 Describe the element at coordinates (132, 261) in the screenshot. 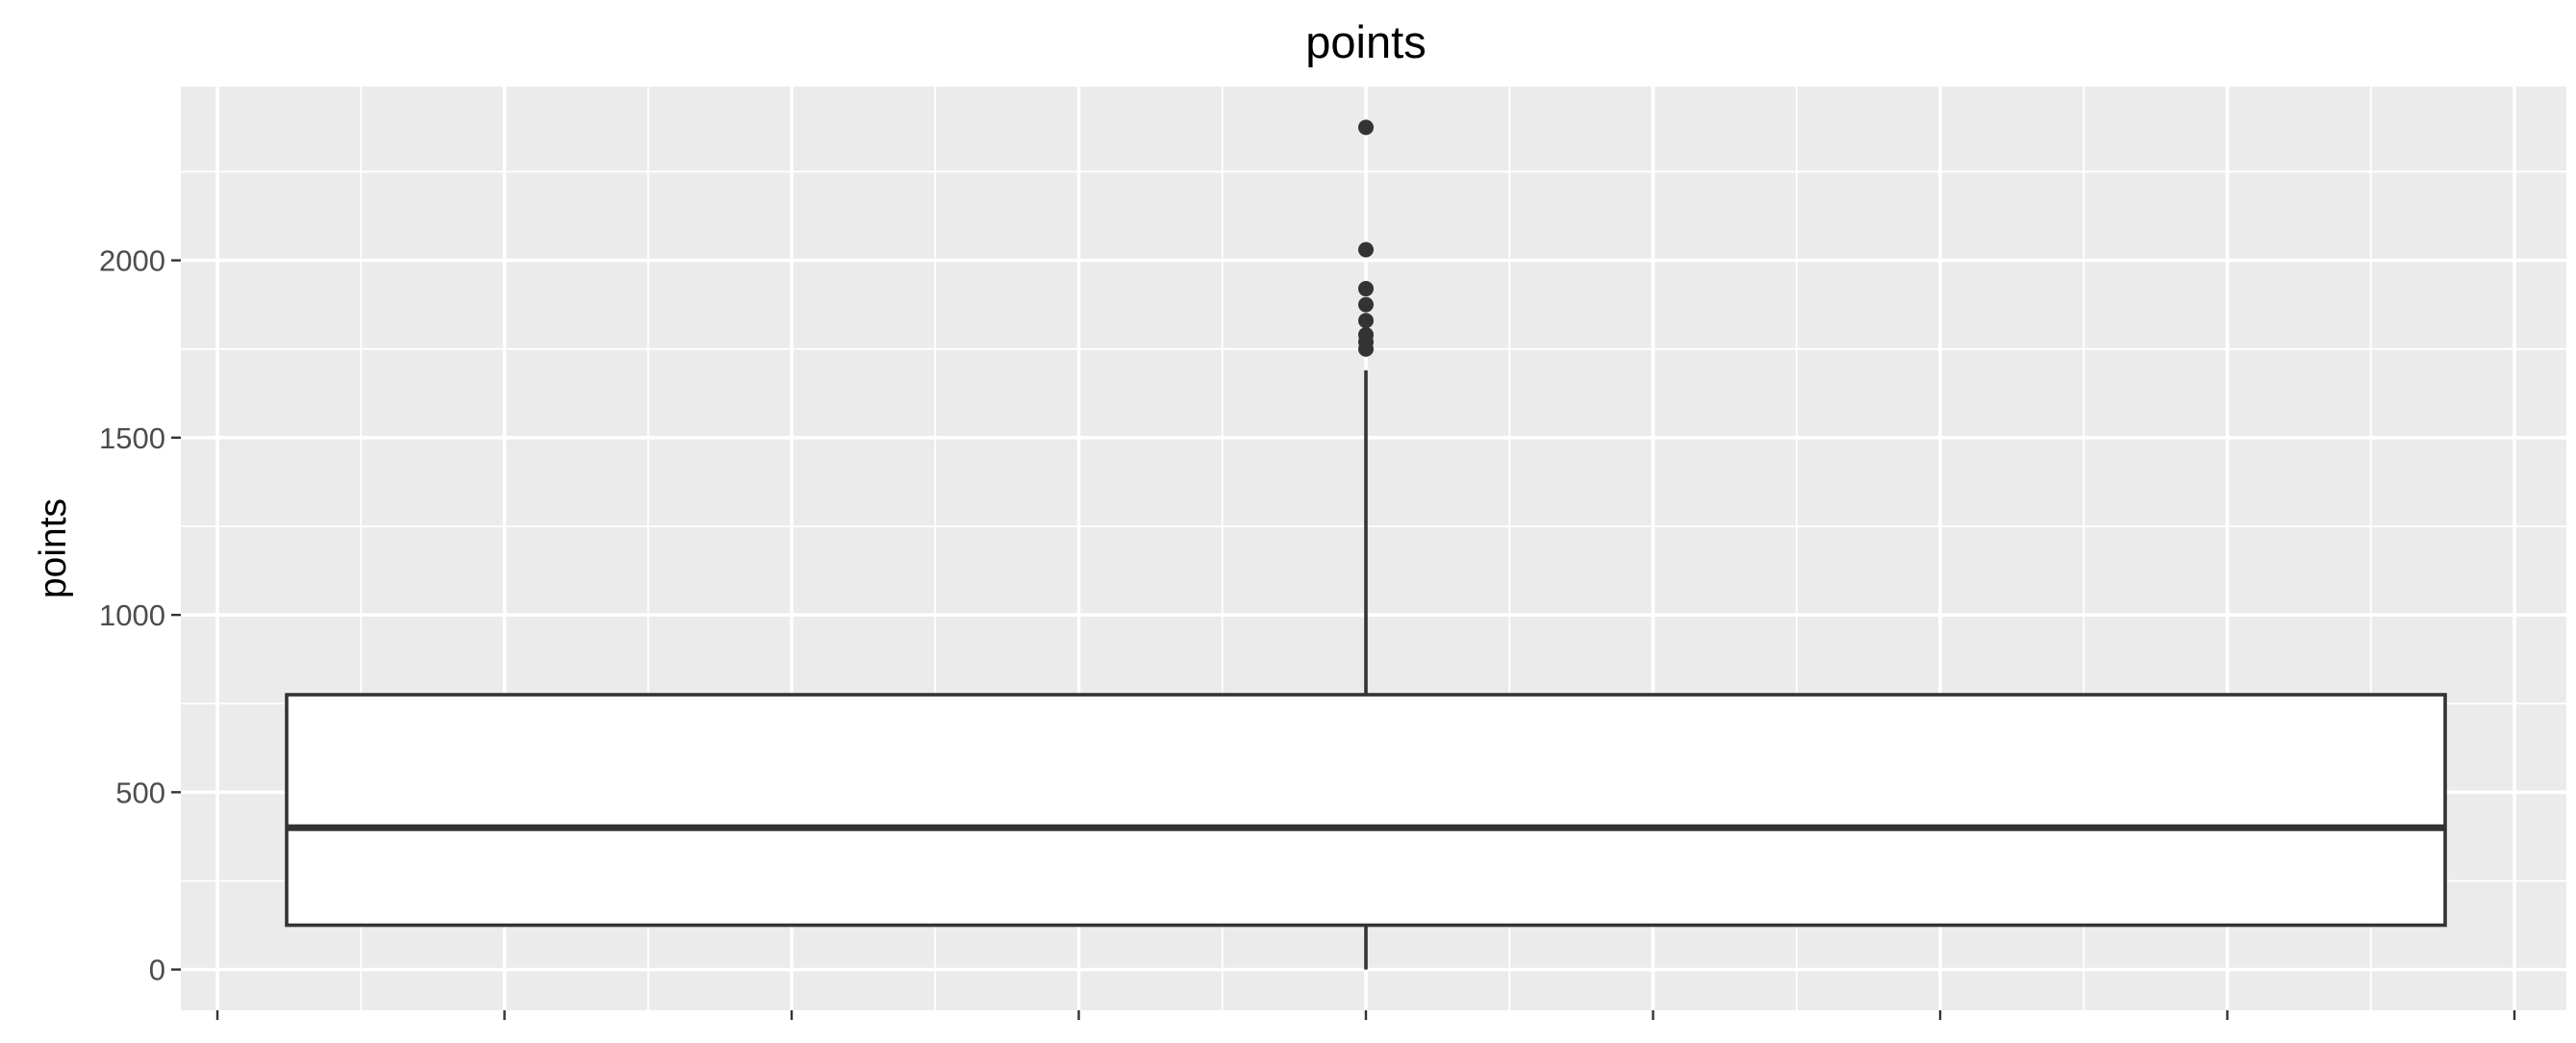

I see `y-tick-label: 2000` at that location.